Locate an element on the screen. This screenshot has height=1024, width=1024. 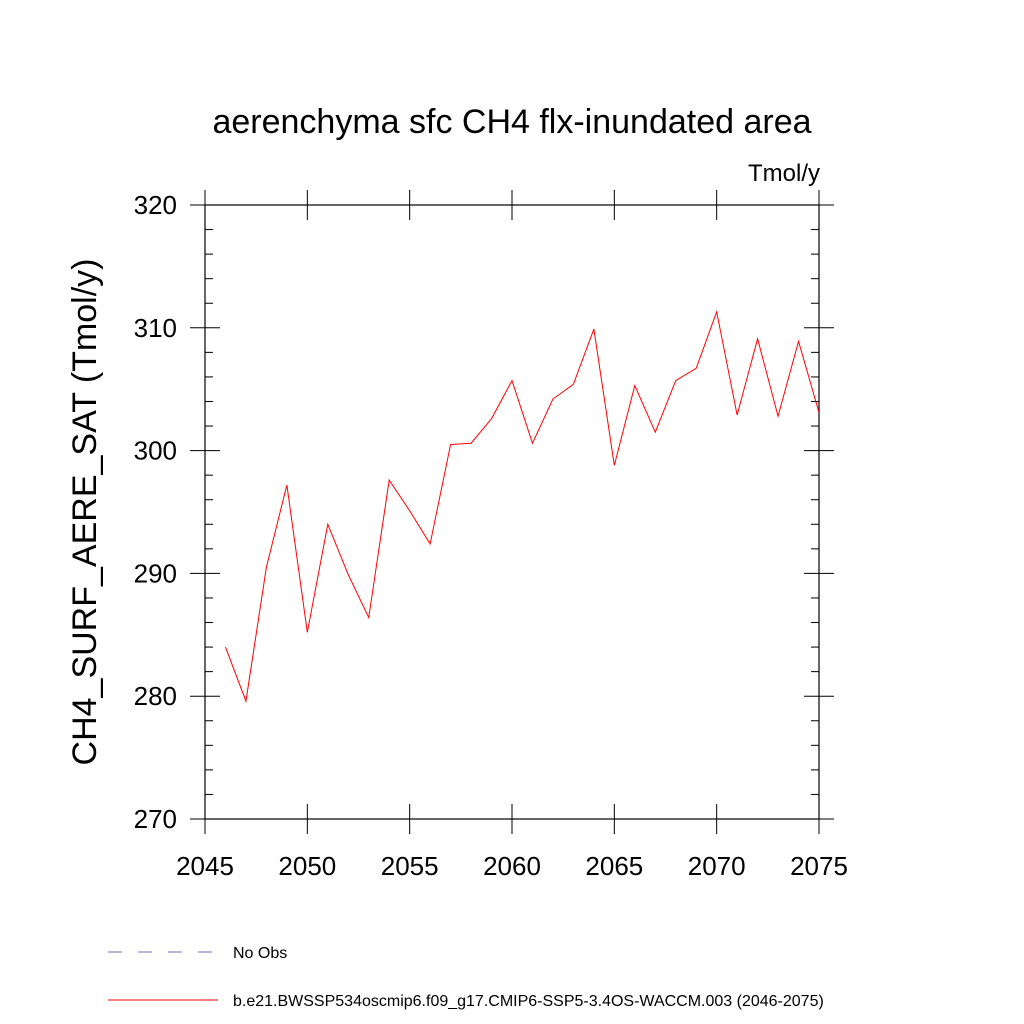
x-tick-label: 2045 is located at coordinates (205, 866).